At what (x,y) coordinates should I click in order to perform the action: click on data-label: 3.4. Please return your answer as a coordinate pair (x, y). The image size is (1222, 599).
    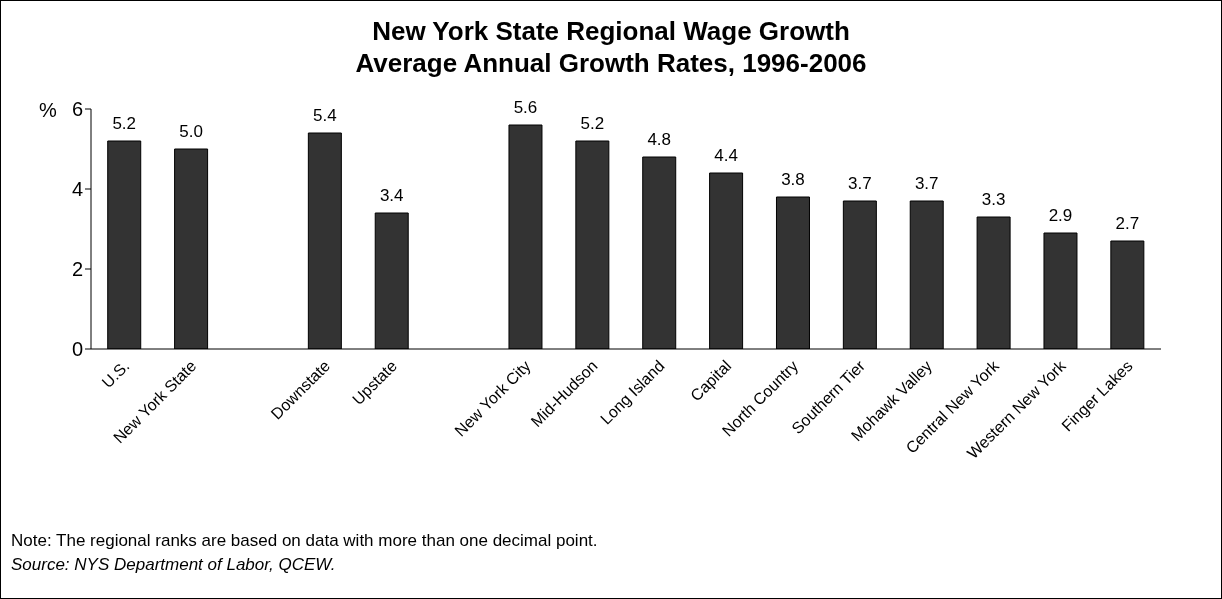
    Looking at the image, I should click on (391, 195).